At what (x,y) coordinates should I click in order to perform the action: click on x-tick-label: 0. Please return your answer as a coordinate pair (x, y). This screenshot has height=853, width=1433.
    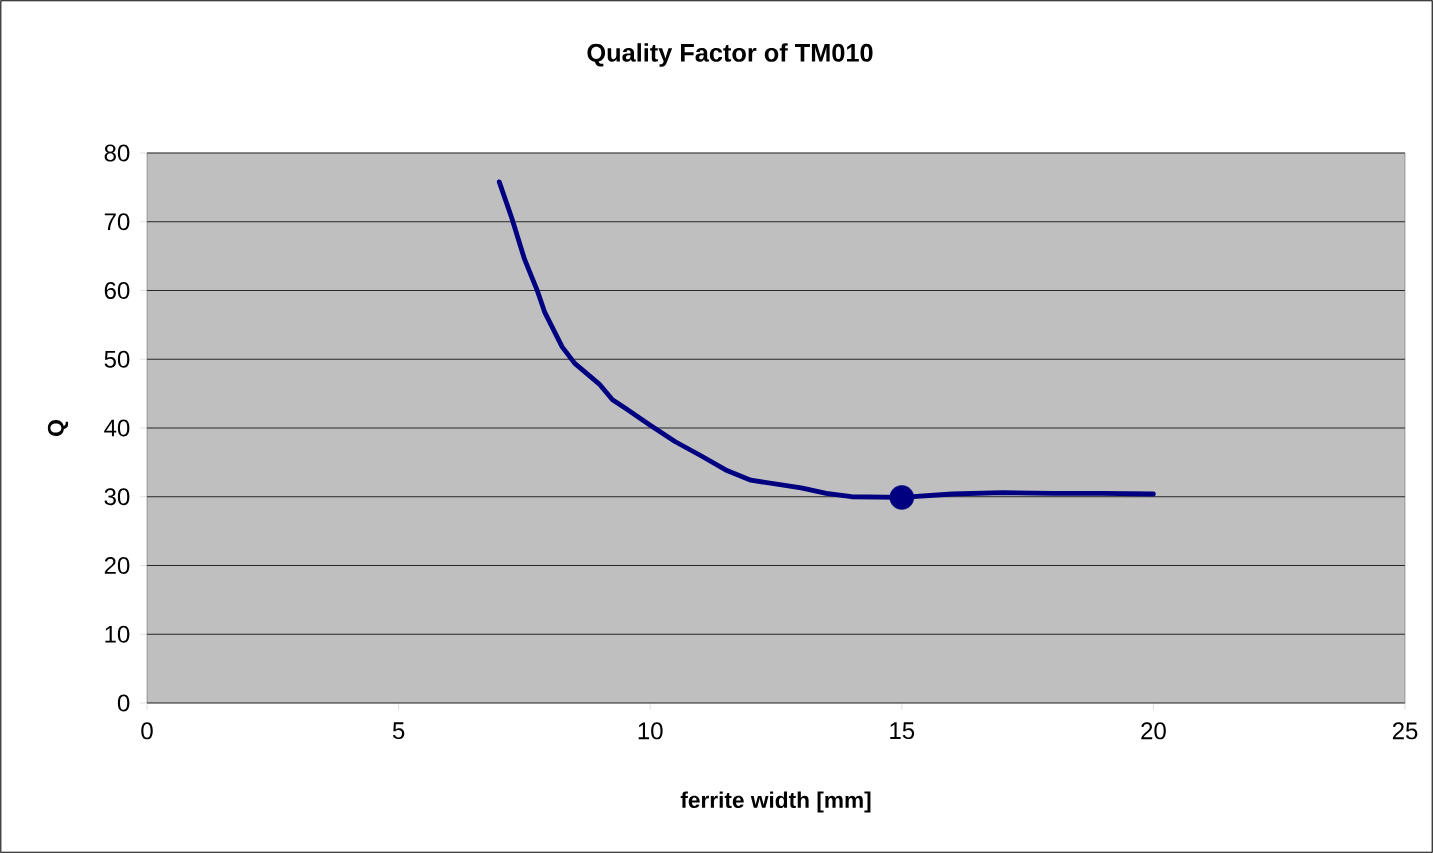
    Looking at the image, I should click on (147, 731).